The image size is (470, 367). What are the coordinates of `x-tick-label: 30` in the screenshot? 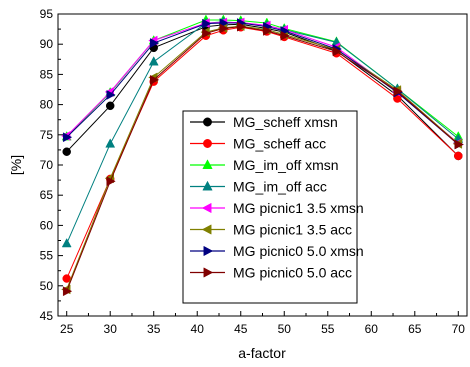 It's located at (111, 329).